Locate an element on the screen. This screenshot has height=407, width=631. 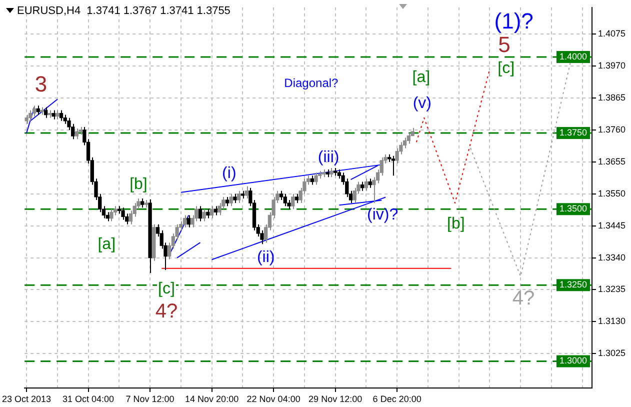
y-tick-label: 1.3865 is located at coordinates (612, 97).